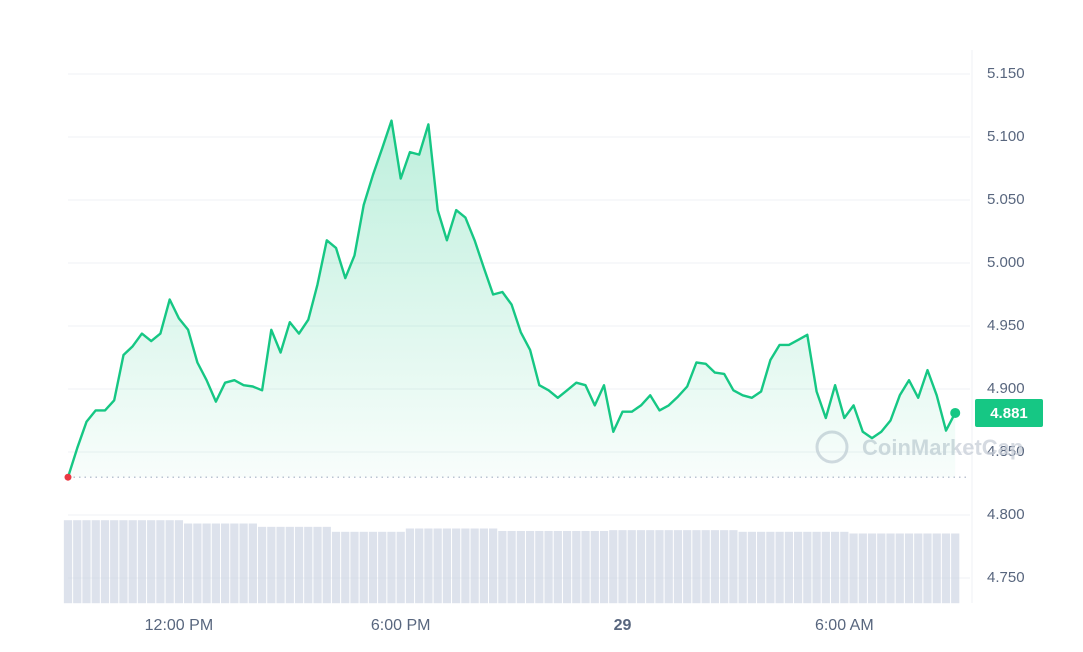 This screenshot has height=652, width=1083. I want to click on y-tick-label: 4.750, so click(1006, 577).